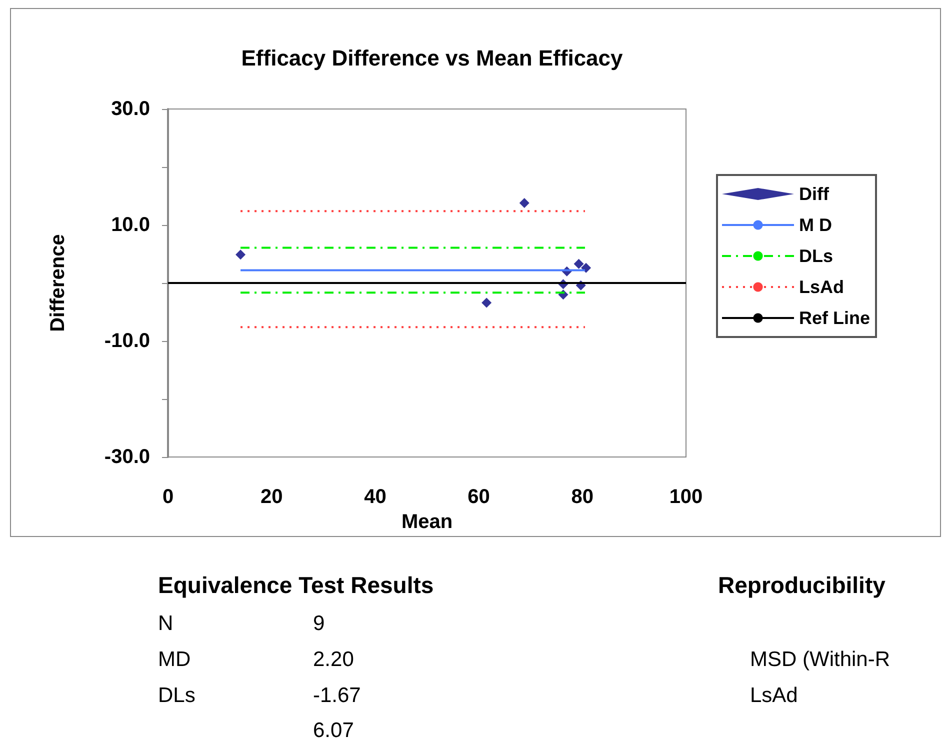  What do you see at coordinates (168, 497) in the screenshot?
I see `x-tick-label: 0` at bounding box center [168, 497].